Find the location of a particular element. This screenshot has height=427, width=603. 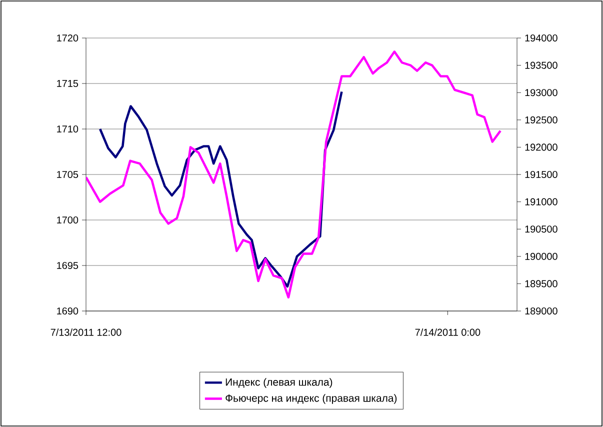

y2-tick-label: 191500 is located at coordinates (541, 174).